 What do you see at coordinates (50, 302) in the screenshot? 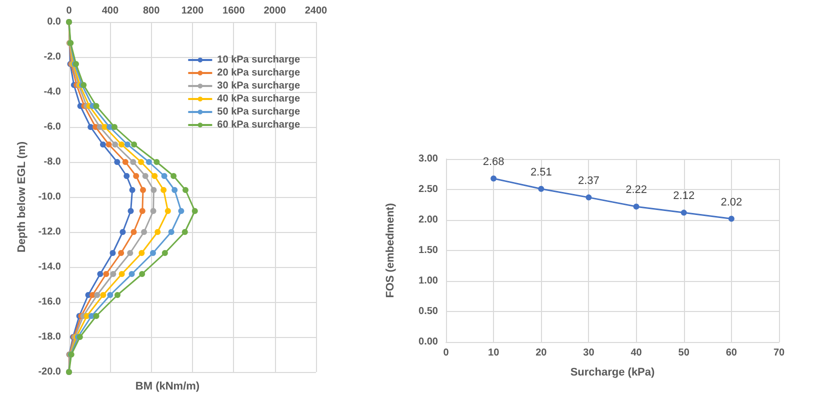
I see `y-tick-label: -16.0` at bounding box center [50, 302].